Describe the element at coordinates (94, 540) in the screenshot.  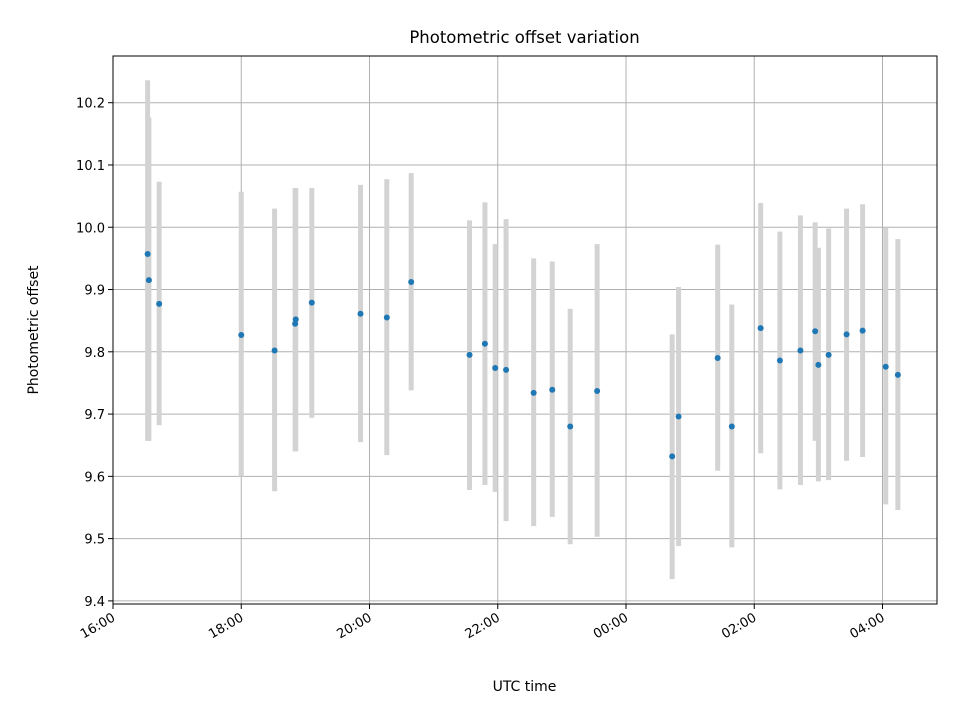
I see `y-tick-label: 9.5` at that location.